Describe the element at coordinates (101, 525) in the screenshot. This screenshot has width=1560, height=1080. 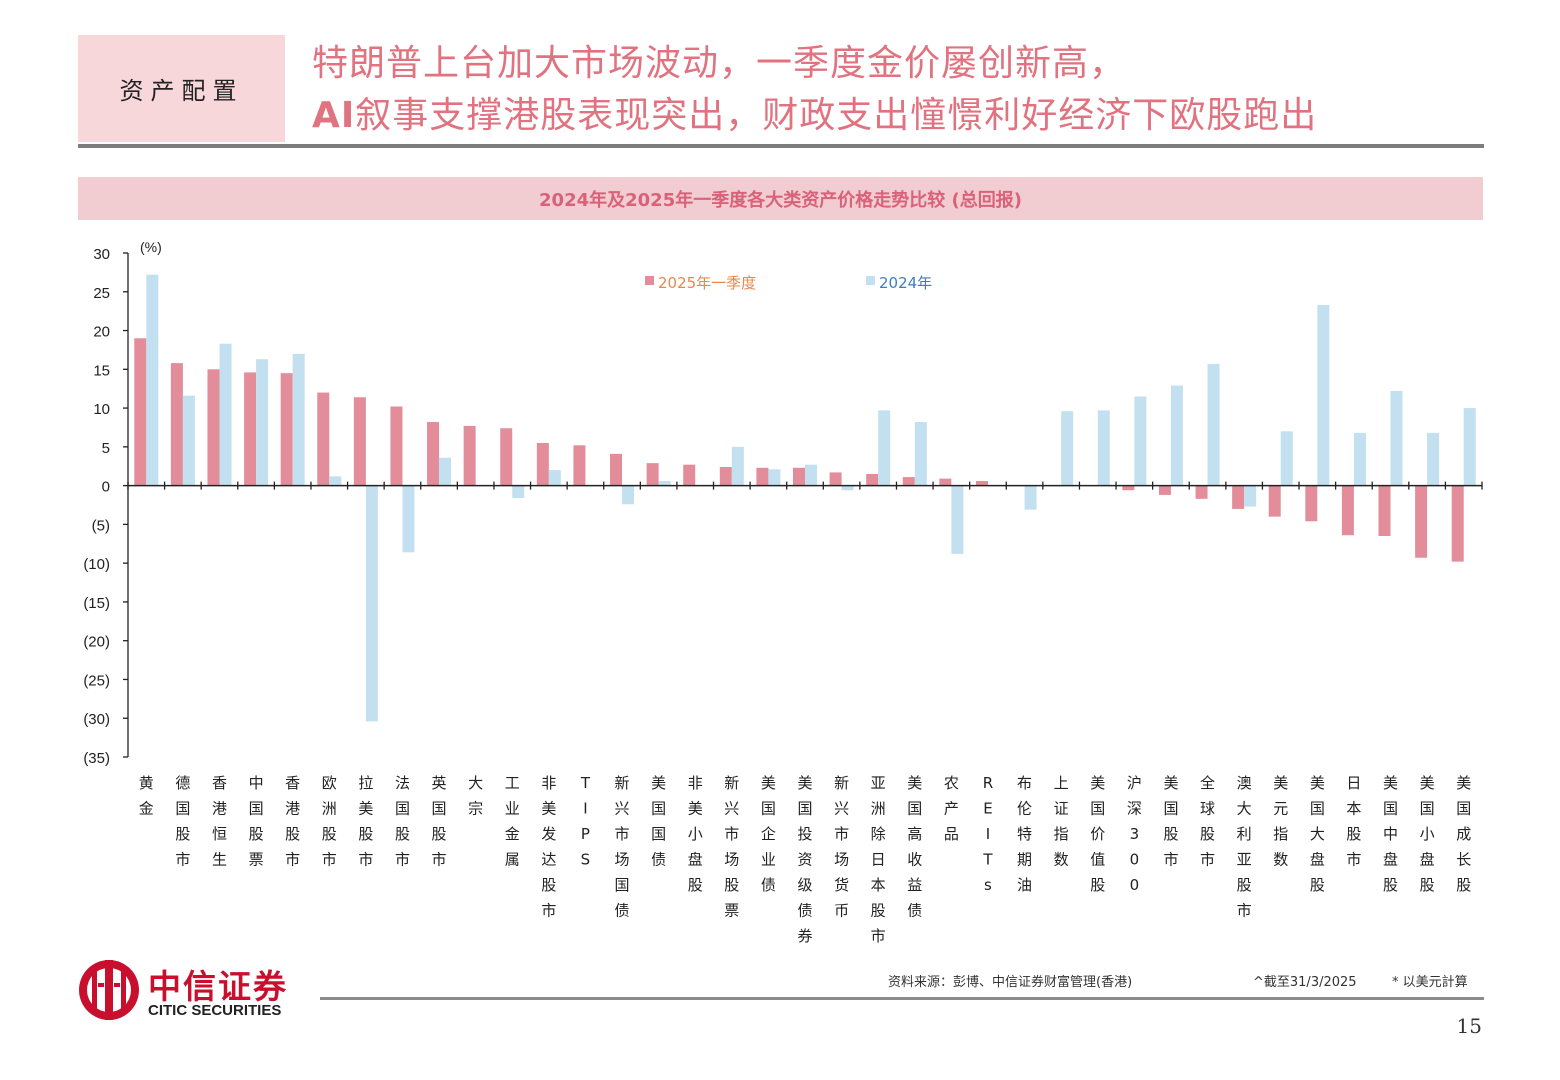
I see `y-tick-label: (5)` at that location.